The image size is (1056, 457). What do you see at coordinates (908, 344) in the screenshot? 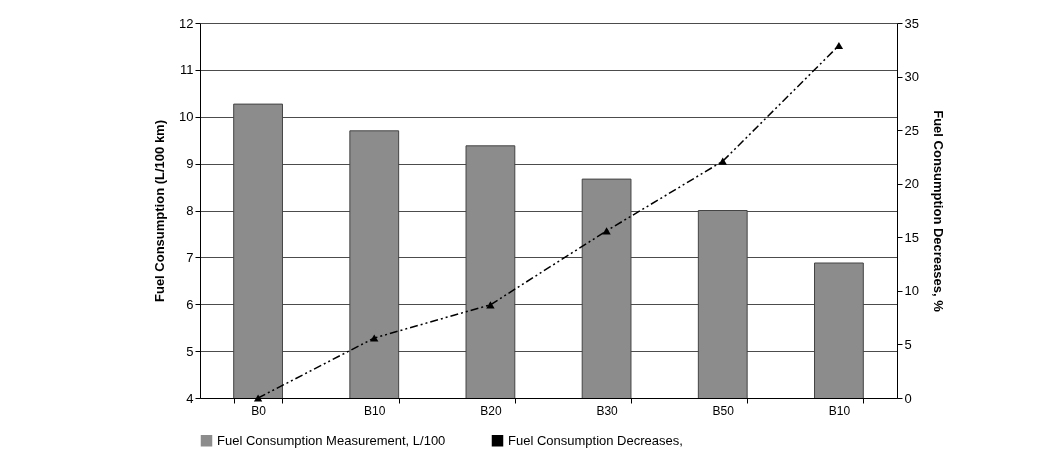
I see `y2-tick-label: 5` at bounding box center [908, 344].